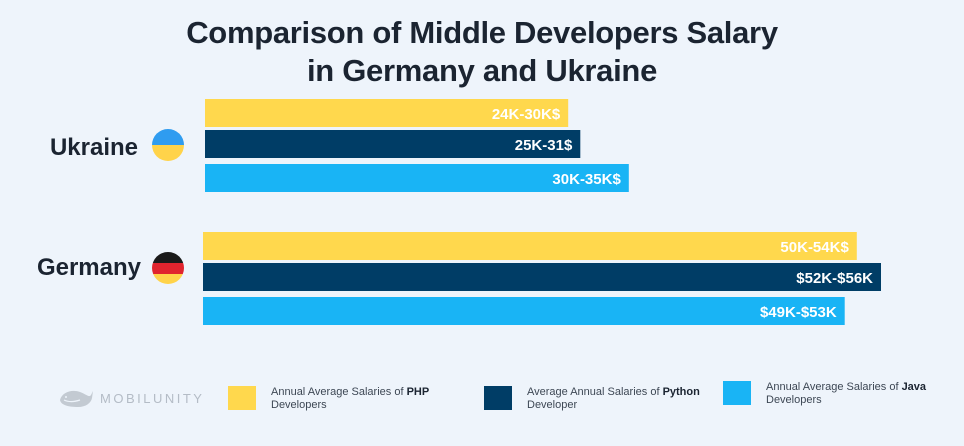 The height and width of the screenshot is (446, 964). I want to click on legend-swatch-python, so click(498, 398).